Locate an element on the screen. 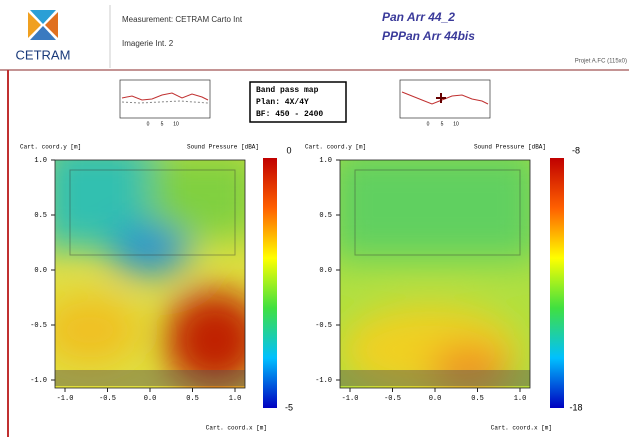 This screenshot has width=629, height=442. colorbar-max: 0 is located at coordinates (288, 150).